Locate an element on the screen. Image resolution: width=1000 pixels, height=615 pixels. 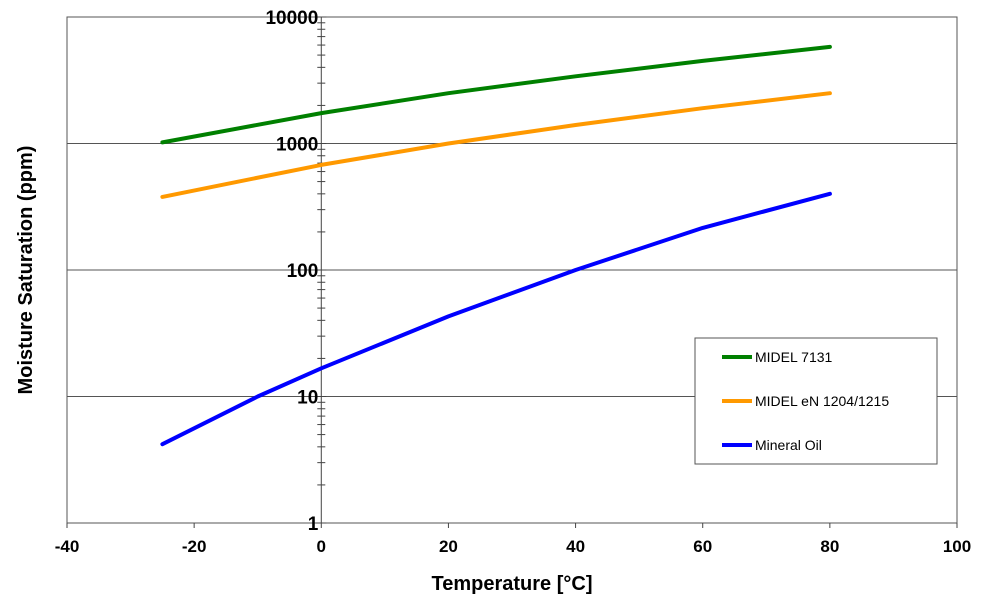
x-tick-label: 40 is located at coordinates (575, 546).